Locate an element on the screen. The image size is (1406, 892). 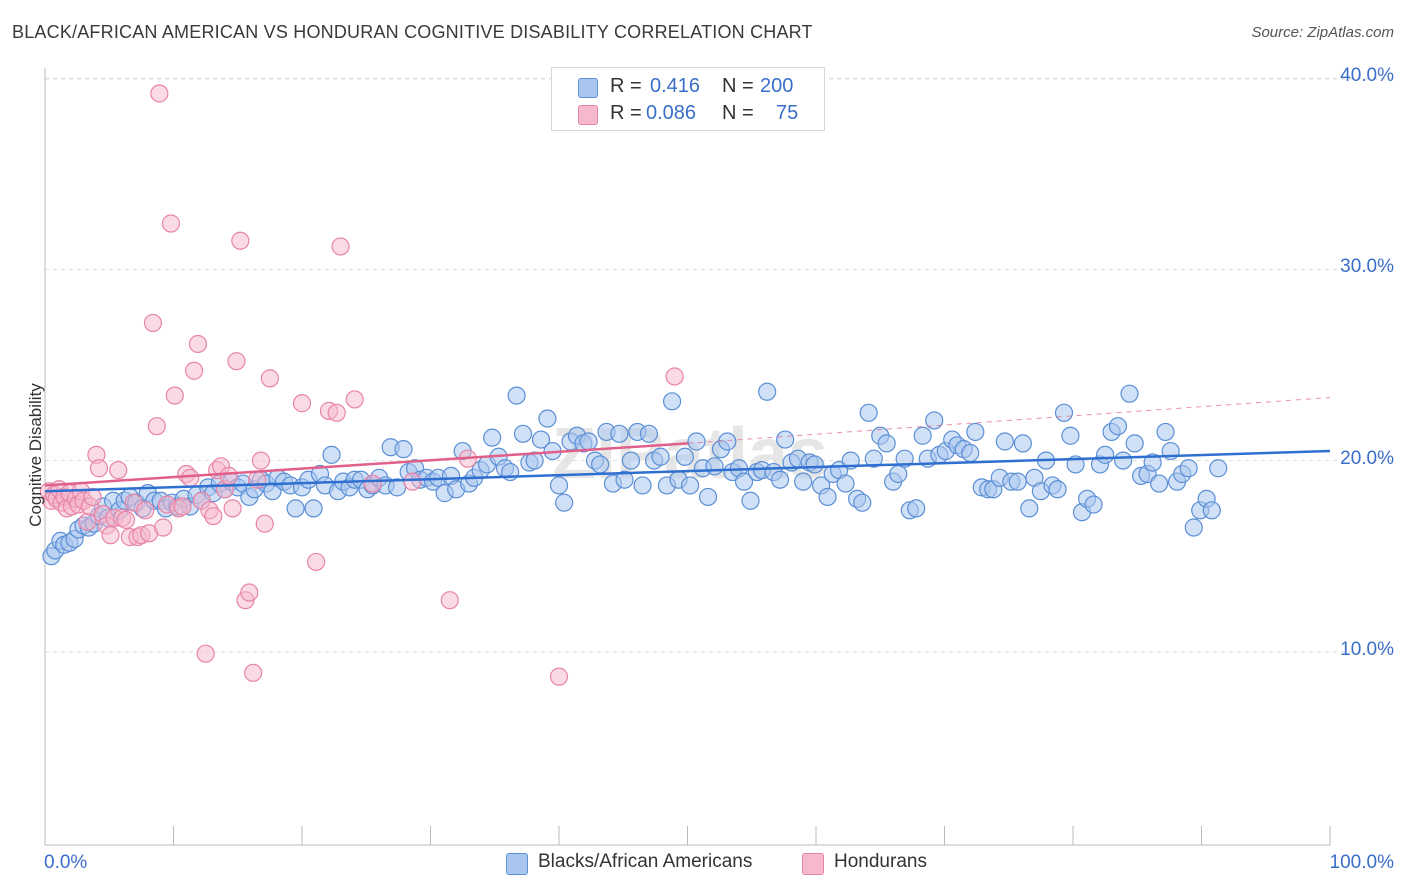
legend-label-hondurans: Hondurans is located at coordinates (880, 861).